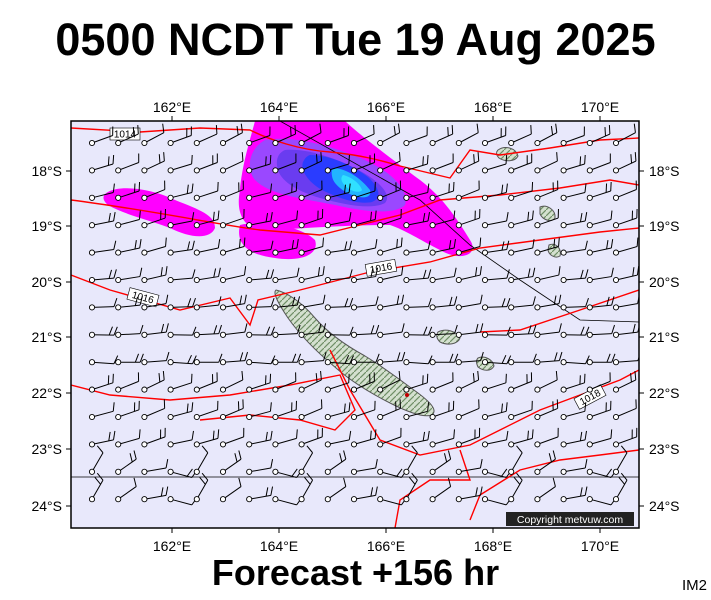 Image resolution: width=711 pixels, height=600 pixels. What do you see at coordinates (381, 268) in the screenshot?
I see `isobar-label: 1016` at bounding box center [381, 268].